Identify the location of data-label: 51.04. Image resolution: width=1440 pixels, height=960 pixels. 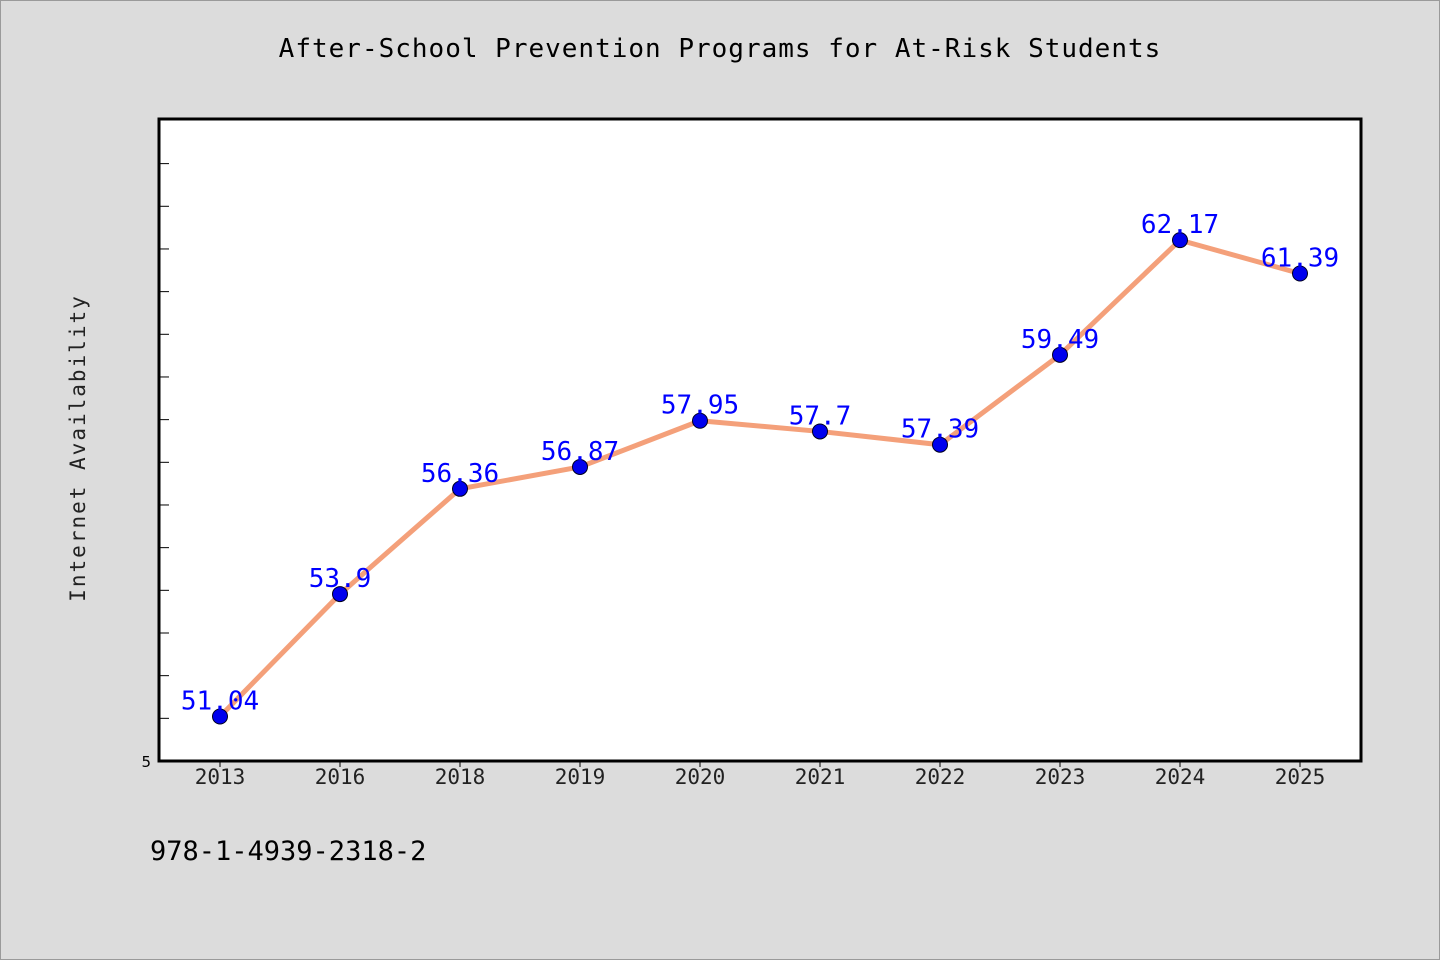
(220, 701).